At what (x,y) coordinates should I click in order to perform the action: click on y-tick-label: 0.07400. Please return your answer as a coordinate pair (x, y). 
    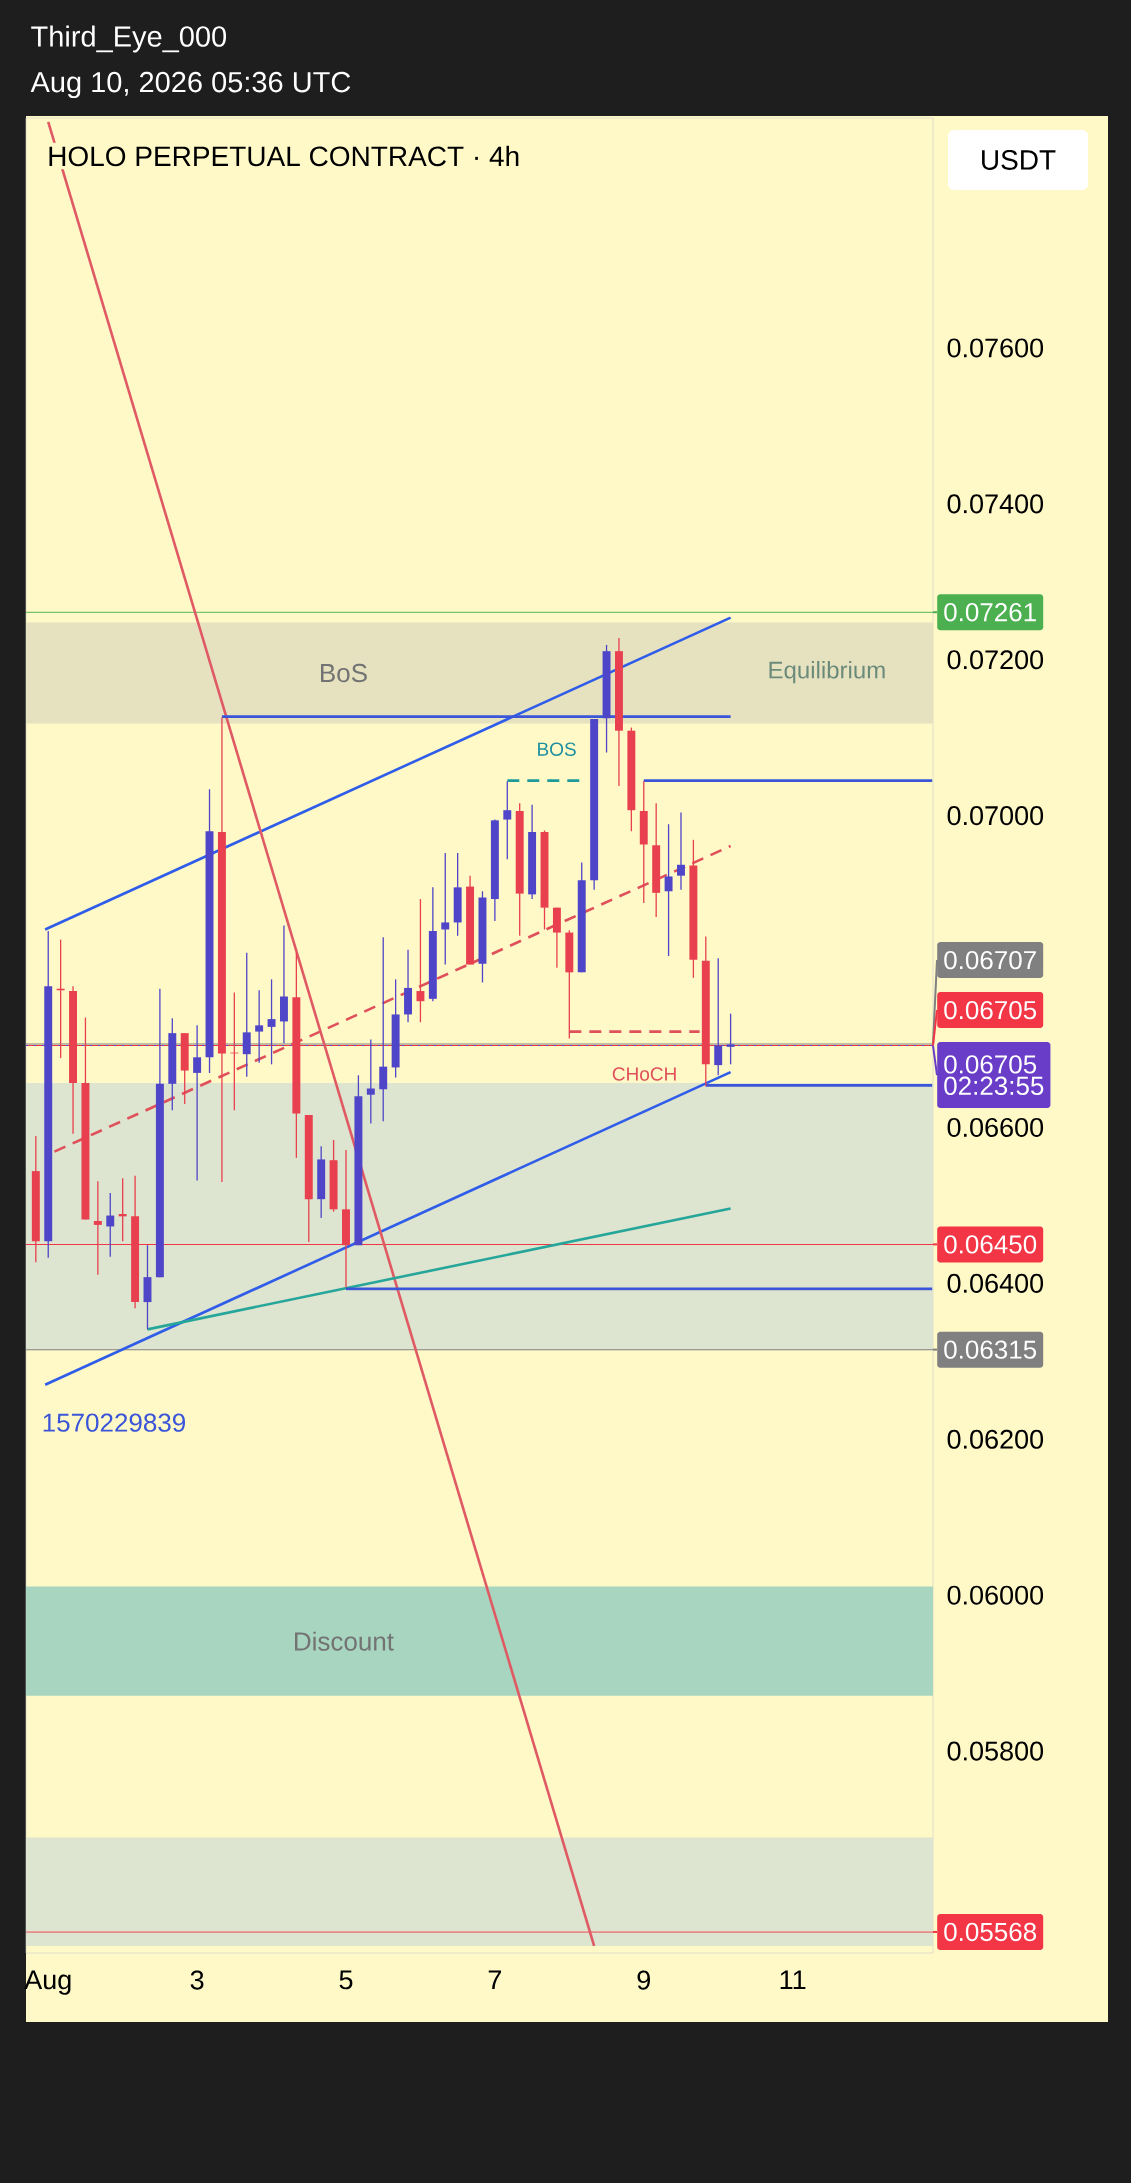
    Looking at the image, I should click on (995, 504).